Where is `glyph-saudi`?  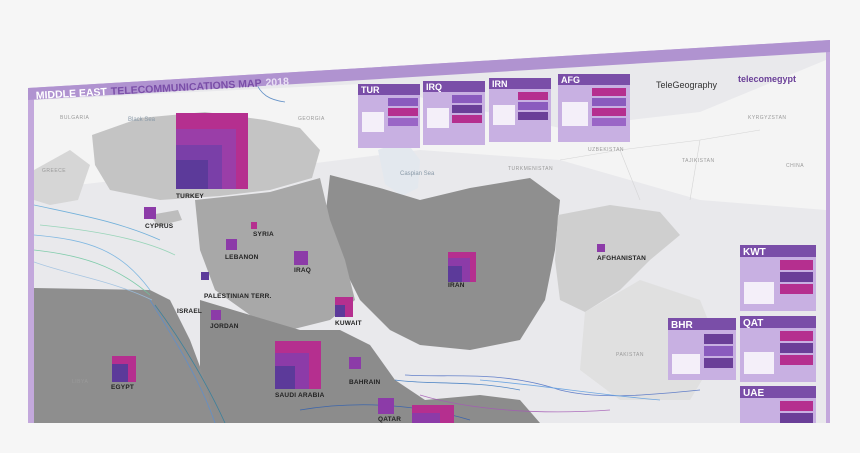 glyph-saudi is located at coordinates (298, 365).